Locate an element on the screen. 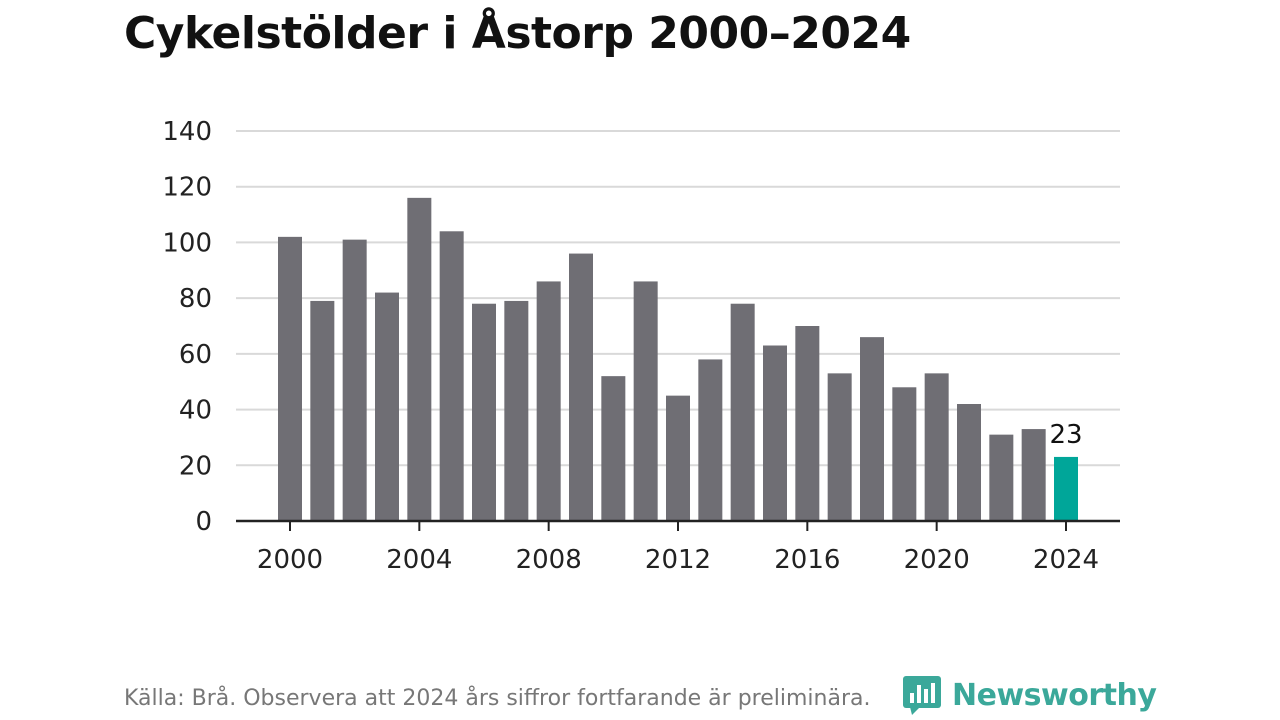 The width and height of the screenshot is (1280, 720). bar-2008 is located at coordinates (548, 401).